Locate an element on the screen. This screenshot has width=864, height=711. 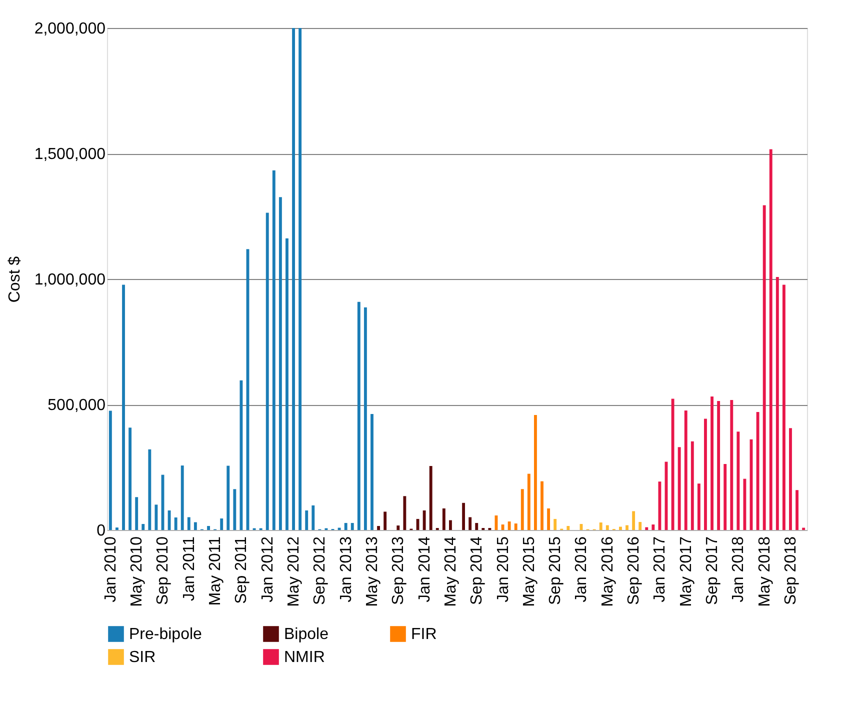
x-tick-label: Sep 2015 is located at coordinates (555, 571).